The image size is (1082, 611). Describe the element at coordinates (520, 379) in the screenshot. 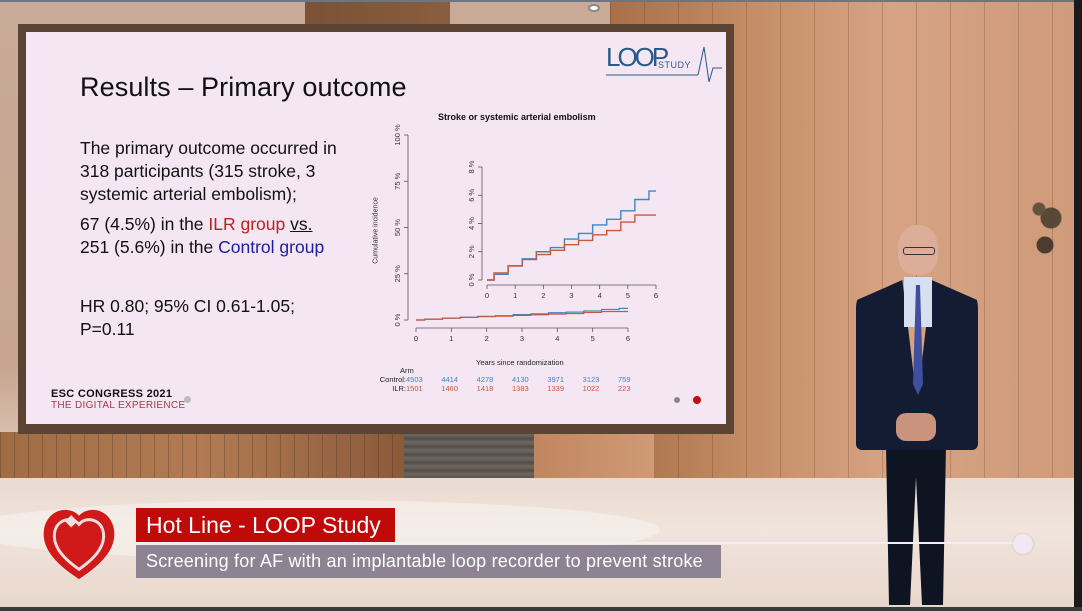

I see `risk-cell: 4130` at that location.